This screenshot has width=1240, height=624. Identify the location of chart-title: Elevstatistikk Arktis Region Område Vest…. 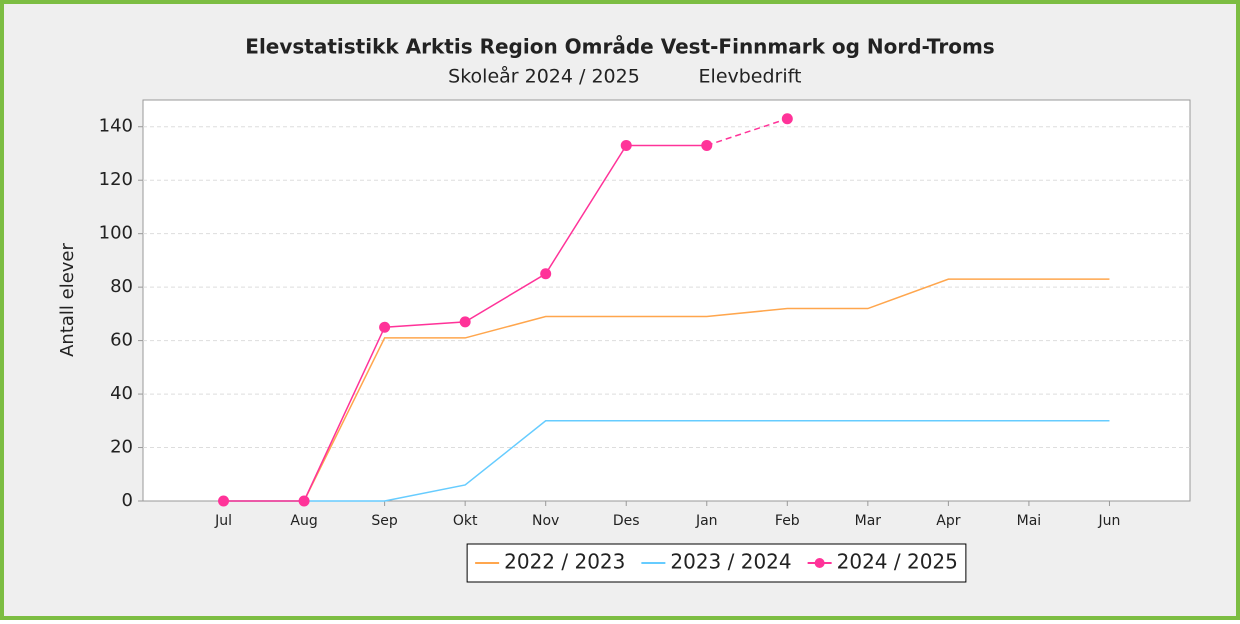
(619, 47).